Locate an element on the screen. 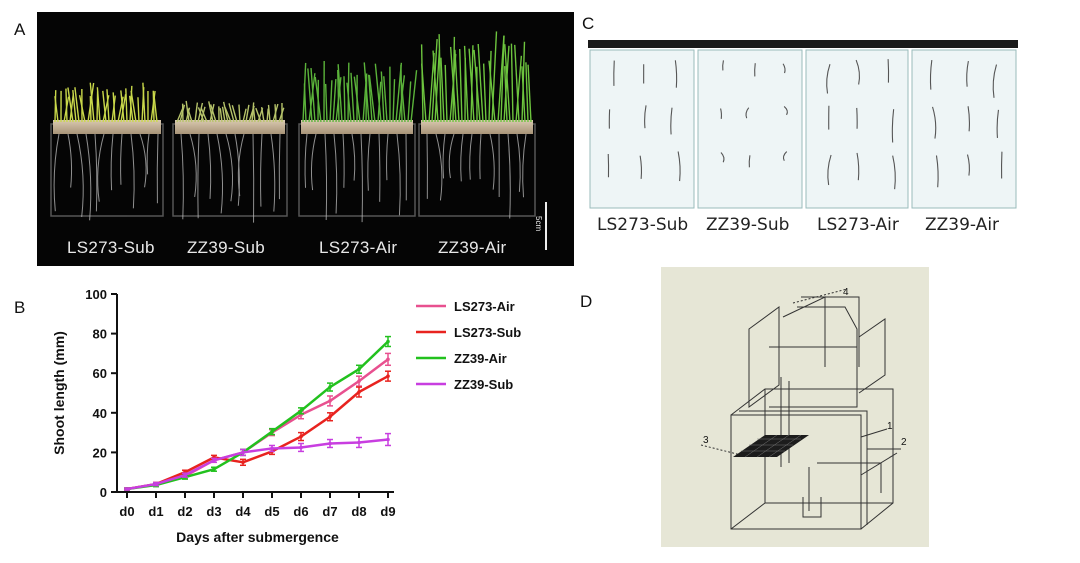 Image resolution: width=1080 pixels, height=563 pixels. plate-label-ls273-sub: LS273-Sub is located at coordinates (643, 225).